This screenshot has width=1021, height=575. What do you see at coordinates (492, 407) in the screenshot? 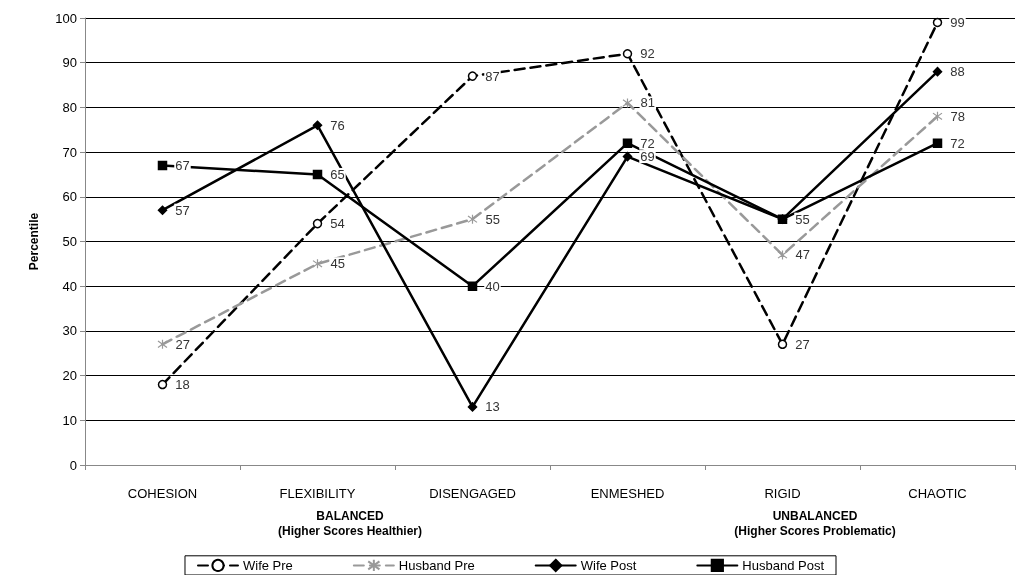
I see `data-label: 13` at bounding box center [492, 407].